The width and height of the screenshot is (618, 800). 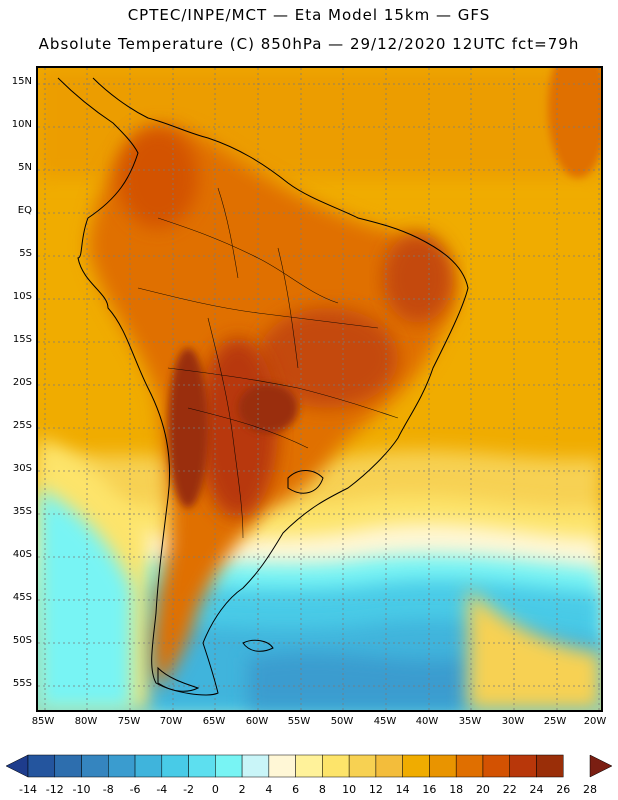 What do you see at coordinates (28, 789) in the screenshot?
I see `colorbar-label: -14` at bounding box center [28, 789].